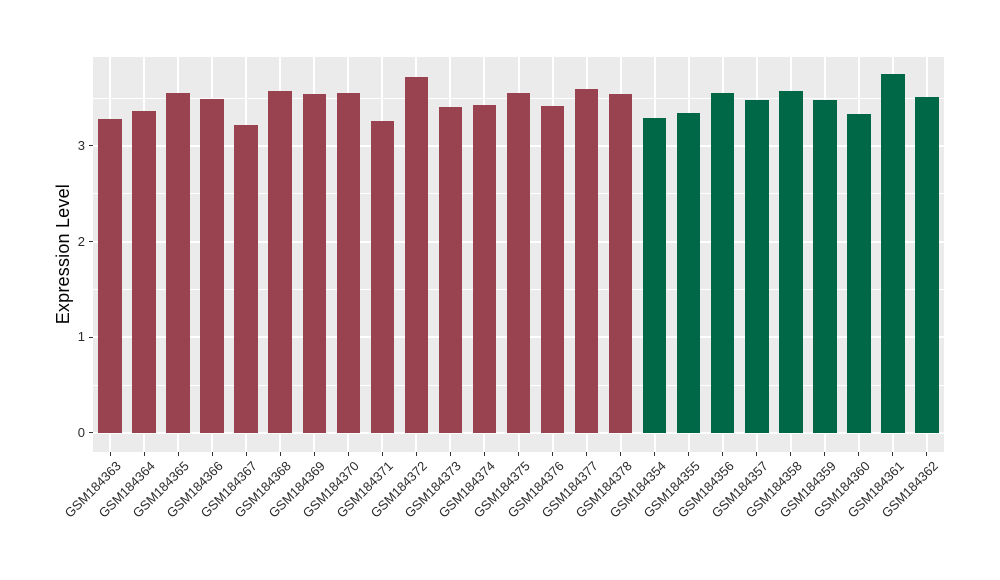 The height and width of the screenshot is (580, 1000). I want to click on bar-GSM184362, so click(927, 265).